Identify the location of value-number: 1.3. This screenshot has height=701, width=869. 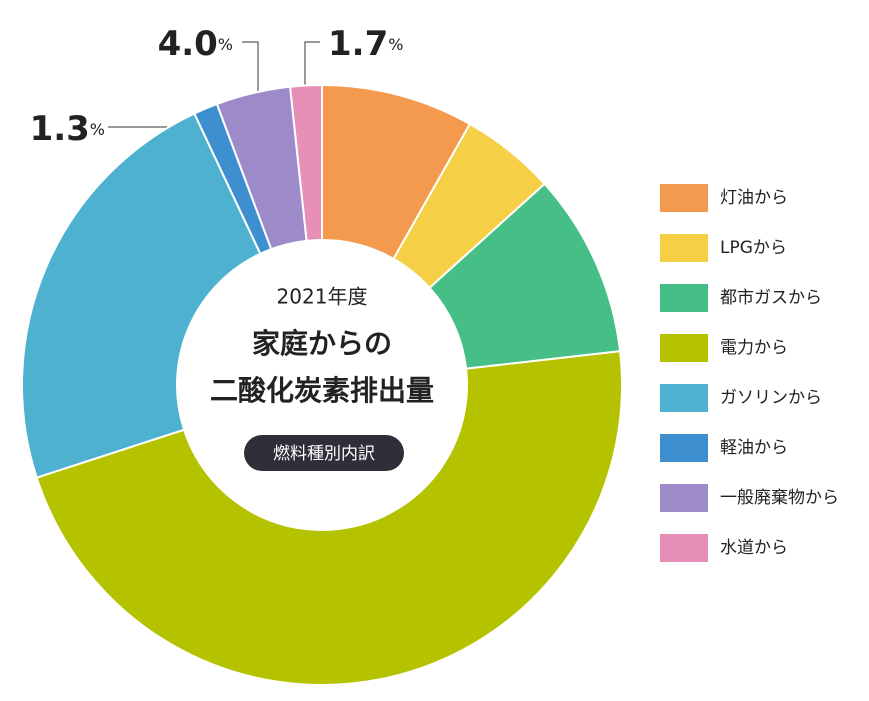
(60, 129).